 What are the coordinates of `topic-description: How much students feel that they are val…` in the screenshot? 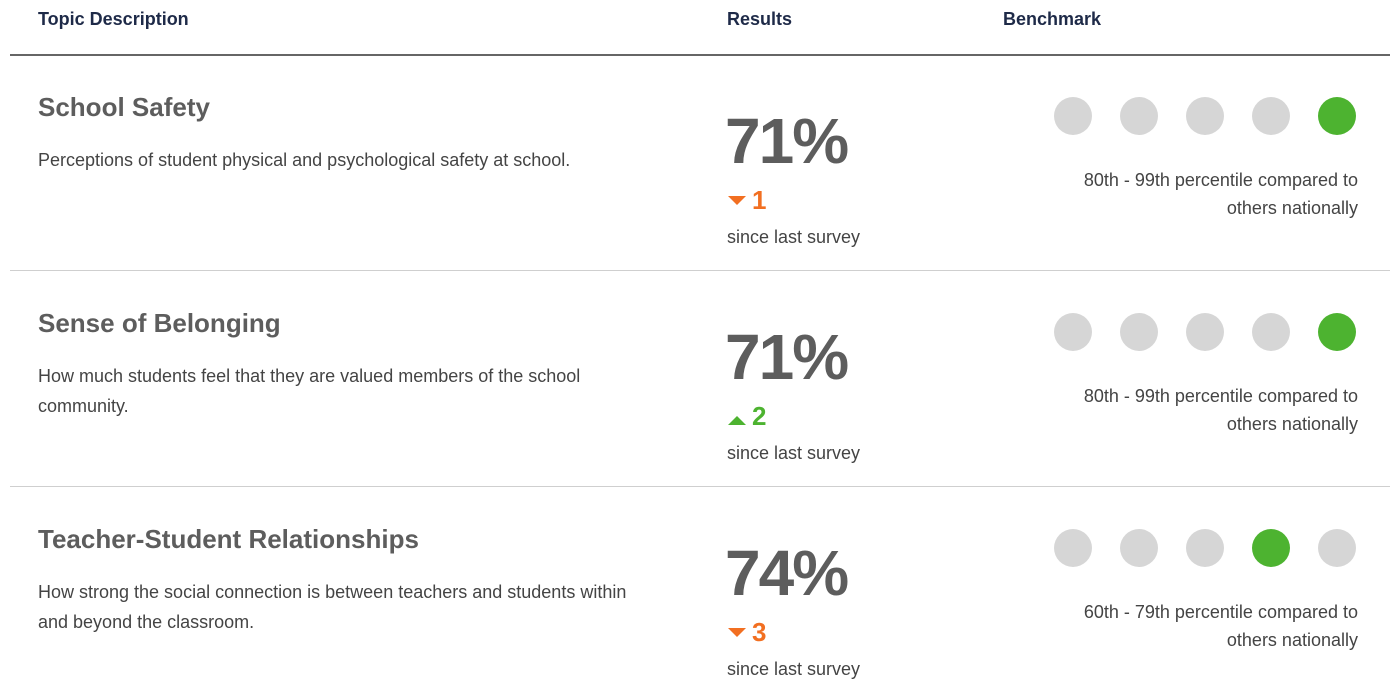 It's located at (309, 391).